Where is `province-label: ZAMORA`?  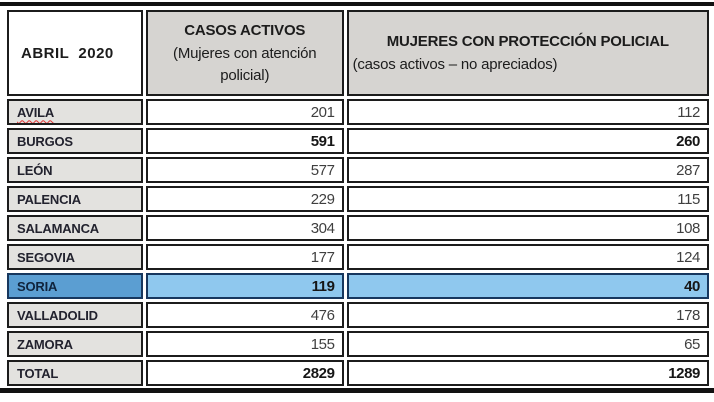 province-label: ZAMORA is located at coordinates (75, 344).